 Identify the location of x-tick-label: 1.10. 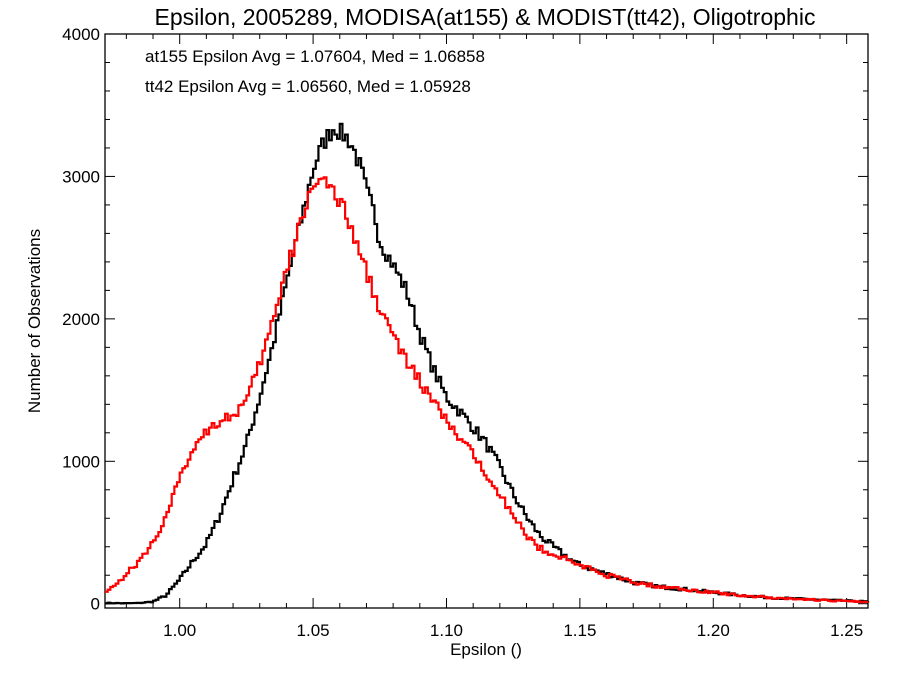
(446, 630).